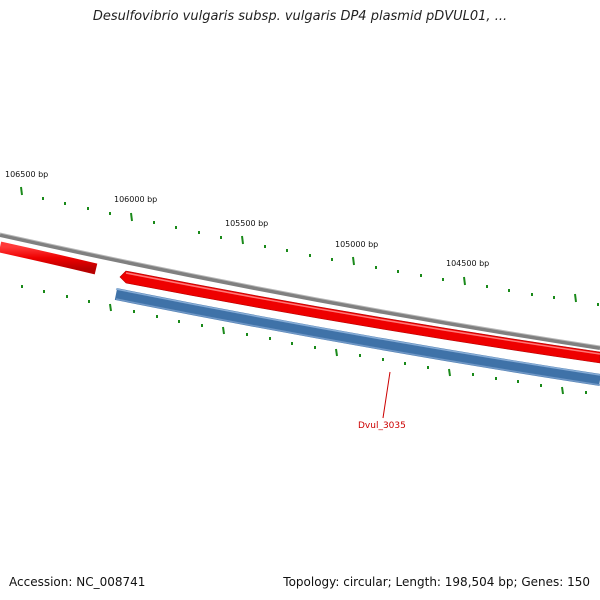  What do you see at coordinates (467, 263) in the screenshot?
I see `tick-label: 104500 bp` at bounding box center [467, 263].